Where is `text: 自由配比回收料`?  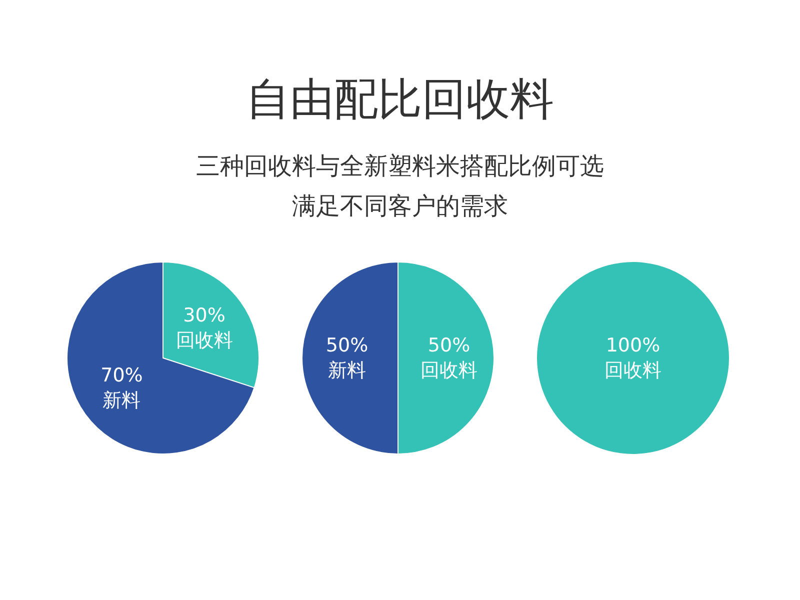
text: 自由配比回收料 is located at coordinates (400, 100).